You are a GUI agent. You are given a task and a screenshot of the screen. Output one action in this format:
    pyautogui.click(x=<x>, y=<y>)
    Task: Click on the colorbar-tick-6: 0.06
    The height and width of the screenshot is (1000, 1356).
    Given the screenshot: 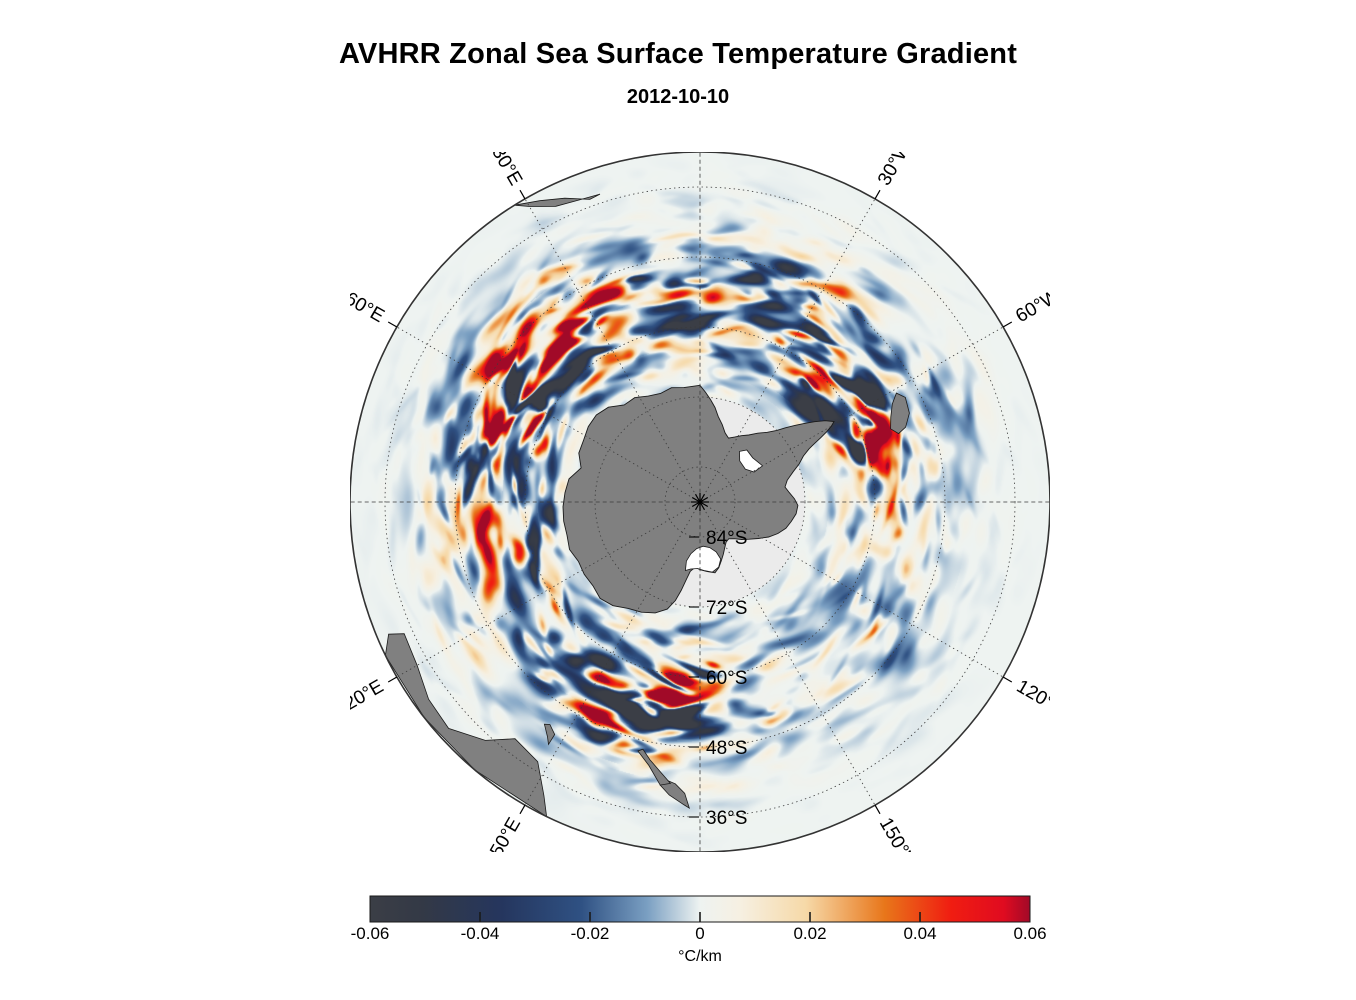 What is the action you would take?
    pyautogui.click(x=1030, y=933)
    